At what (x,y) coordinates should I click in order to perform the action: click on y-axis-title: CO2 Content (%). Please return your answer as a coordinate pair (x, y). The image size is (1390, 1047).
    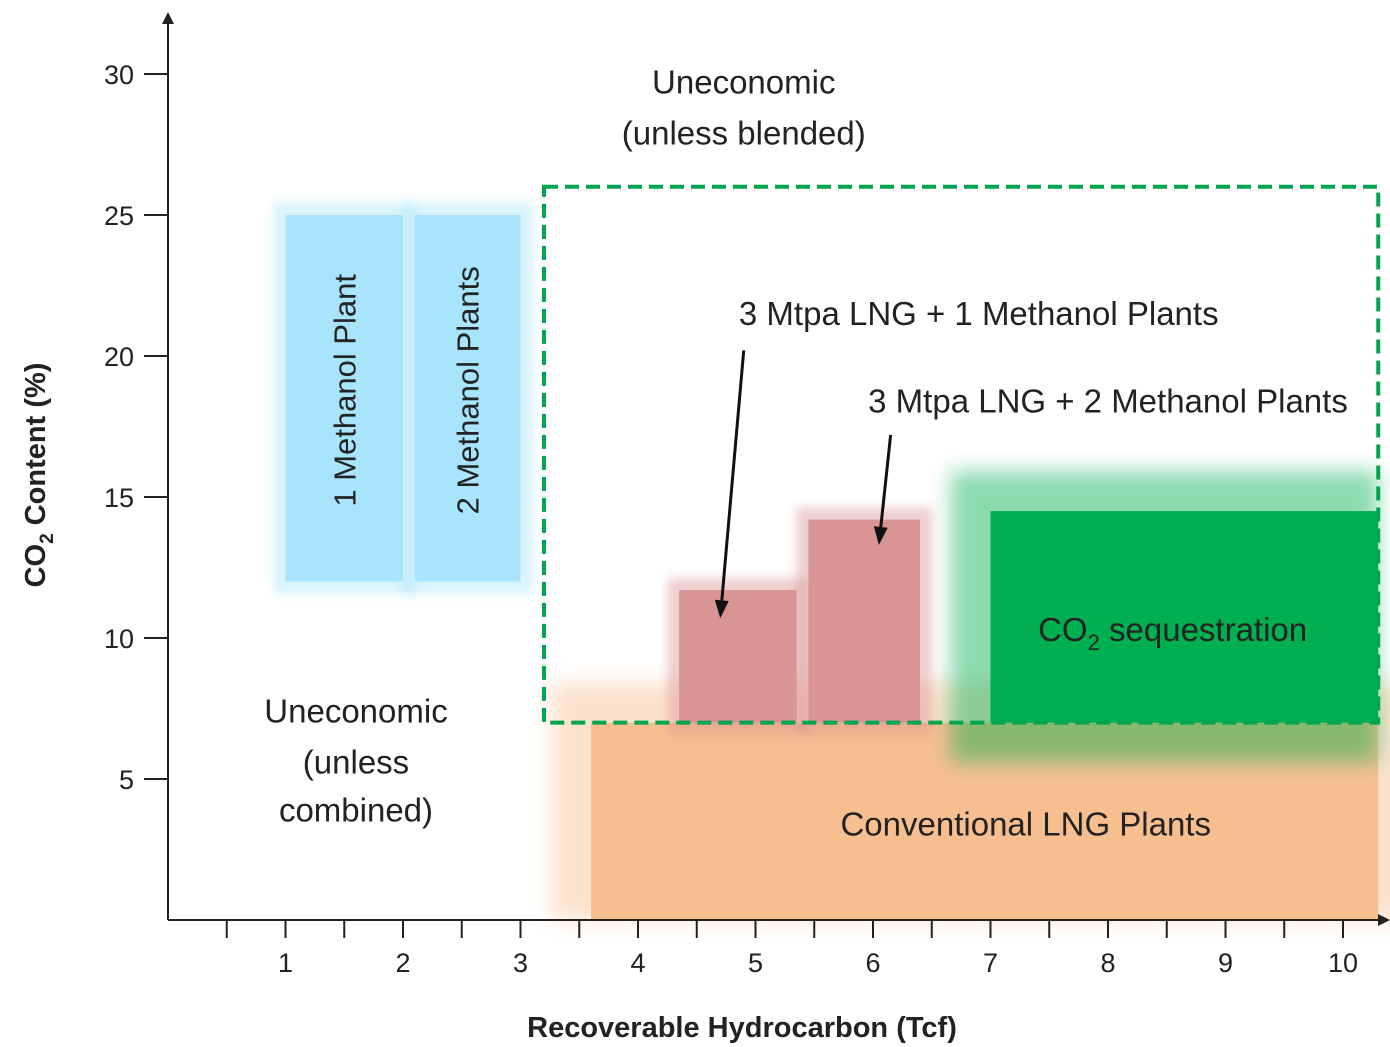
    Looking at the image, I should click on (39, 475).